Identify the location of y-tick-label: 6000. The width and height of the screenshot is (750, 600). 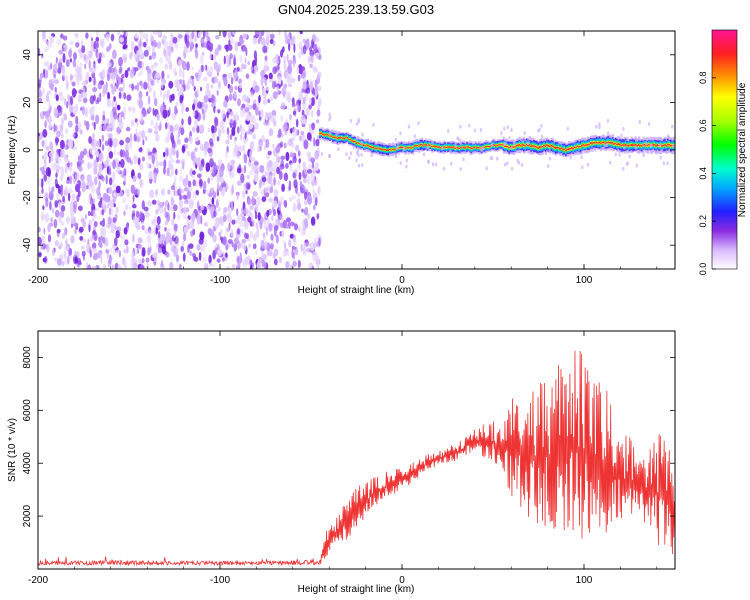
(27, 410).